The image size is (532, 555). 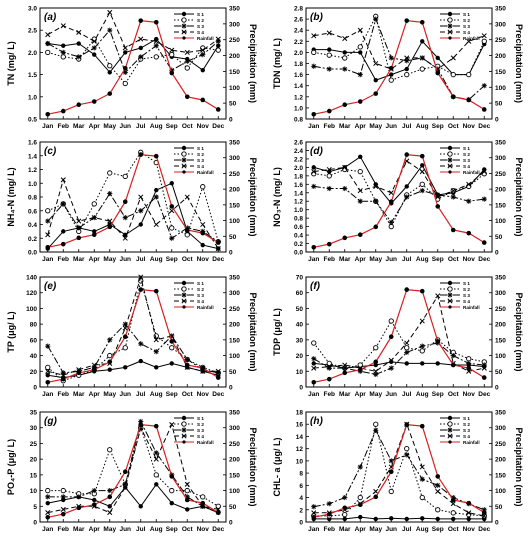 What do you see at coordinates (301, 510) in the screenshot?
I see `y-tick-label: 2` at bounding box center [301, 510].